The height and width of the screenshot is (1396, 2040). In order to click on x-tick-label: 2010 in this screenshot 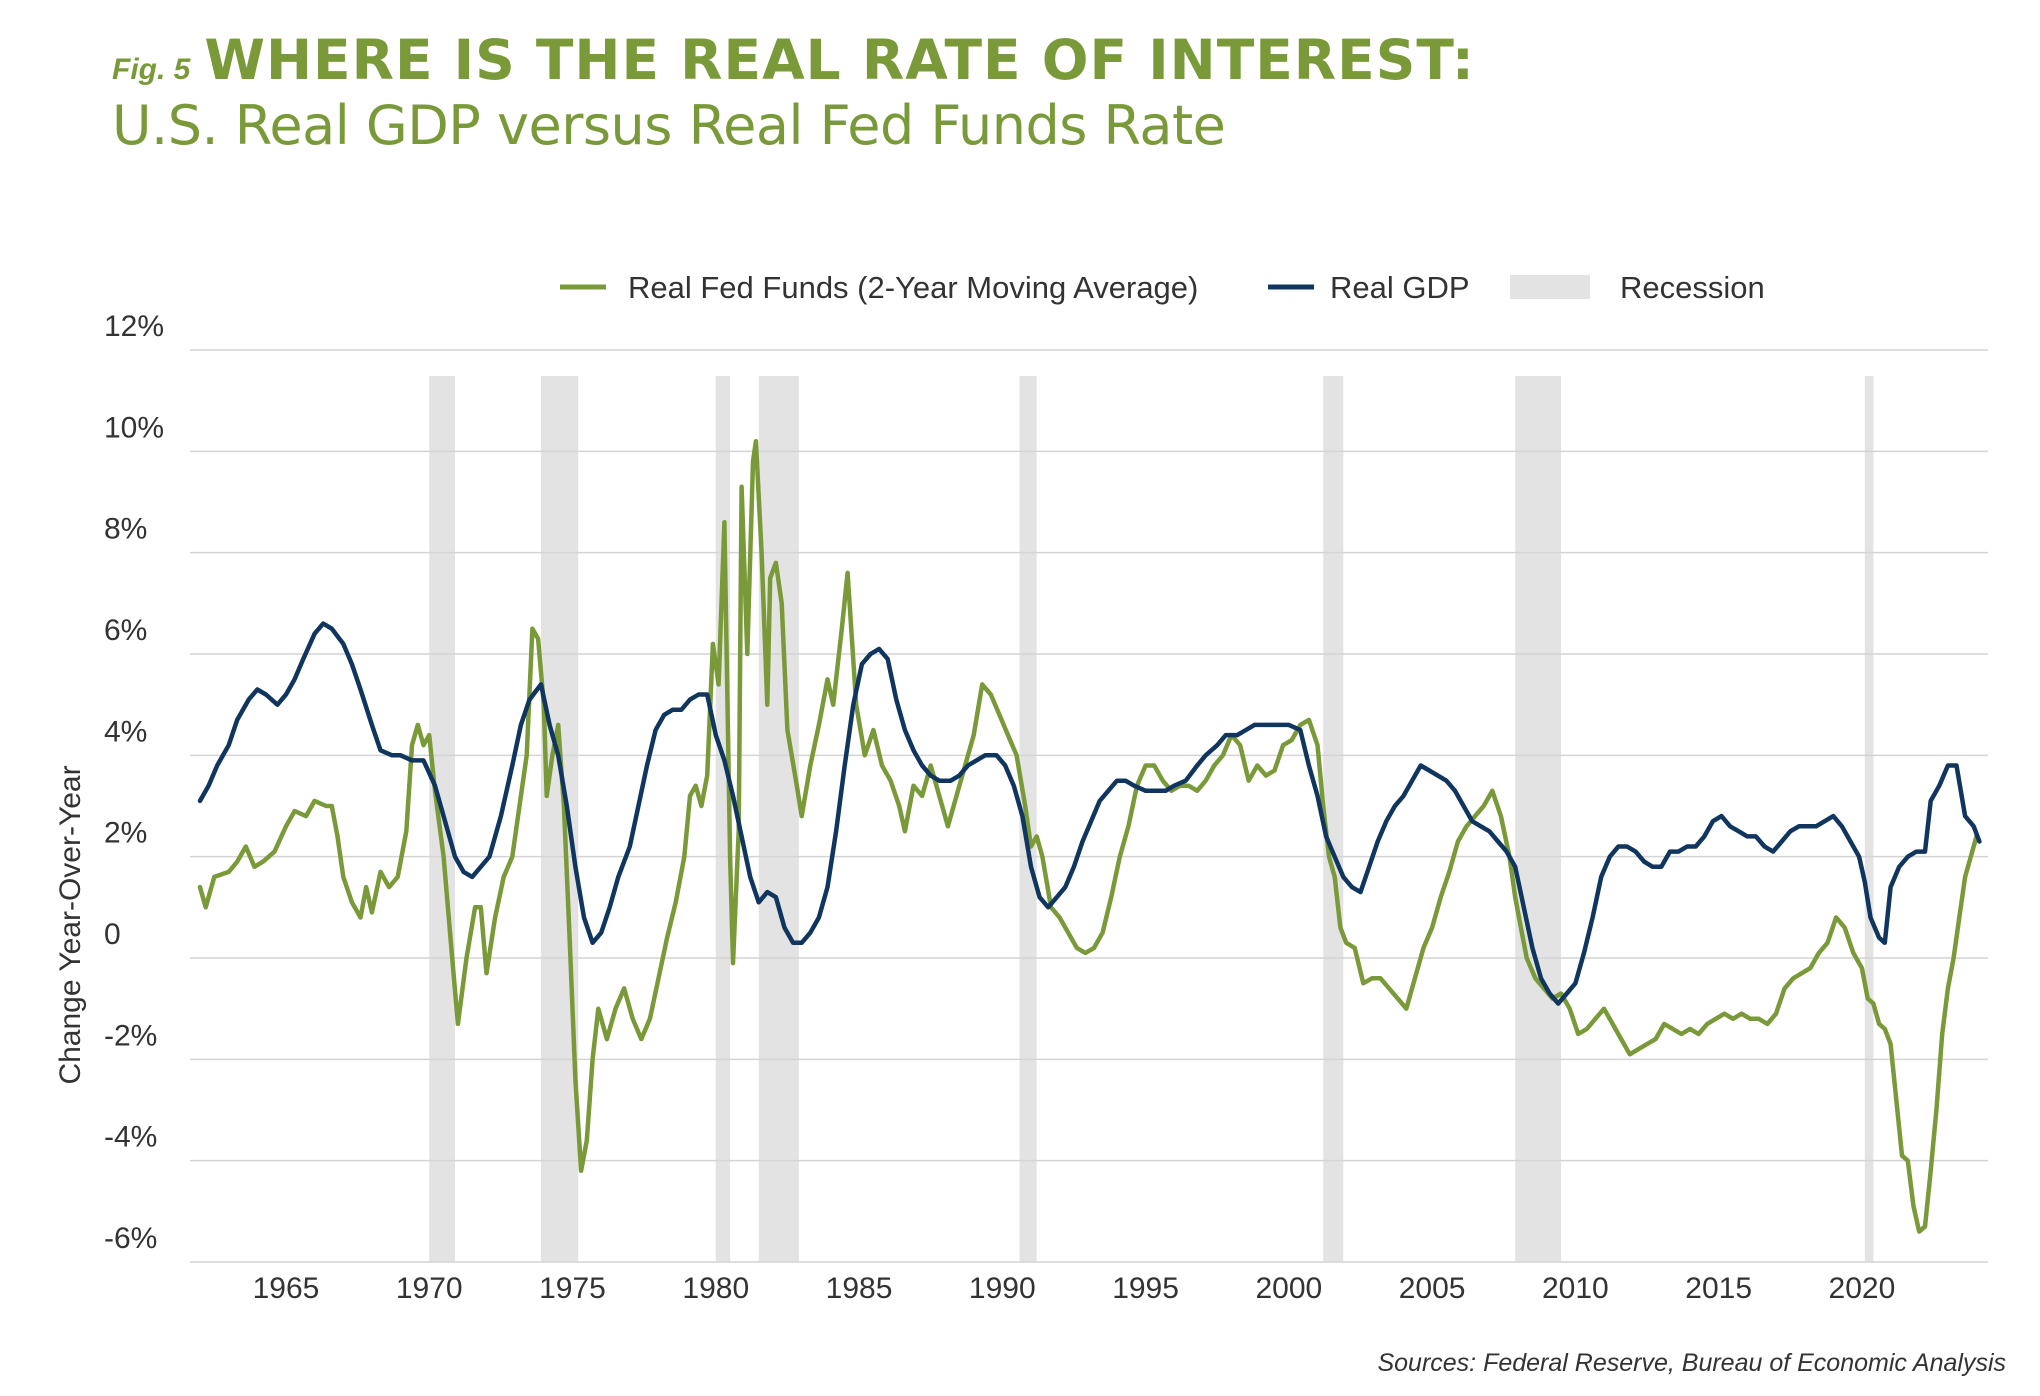, I will do `click(1575, 1288)`.